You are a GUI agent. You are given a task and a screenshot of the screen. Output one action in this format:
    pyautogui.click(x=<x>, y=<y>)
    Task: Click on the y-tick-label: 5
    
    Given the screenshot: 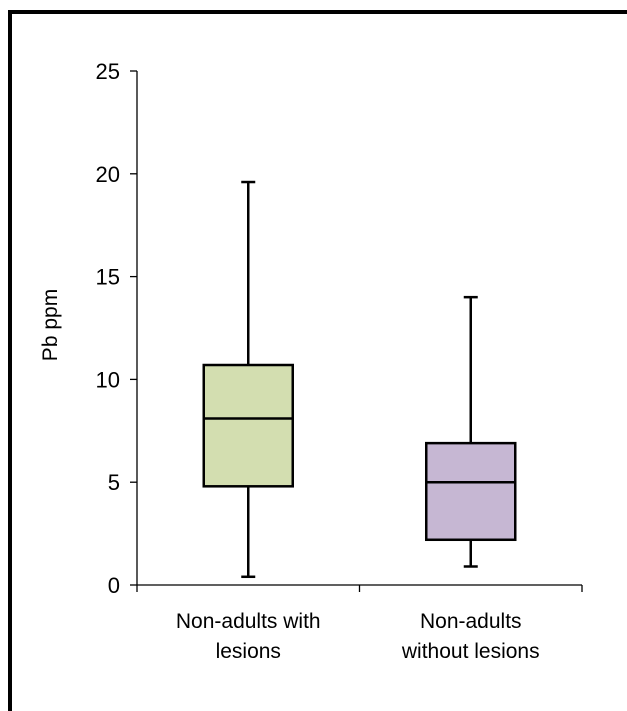 What is the action you would take?
    pyautogui.click(x=114, y=482)
    